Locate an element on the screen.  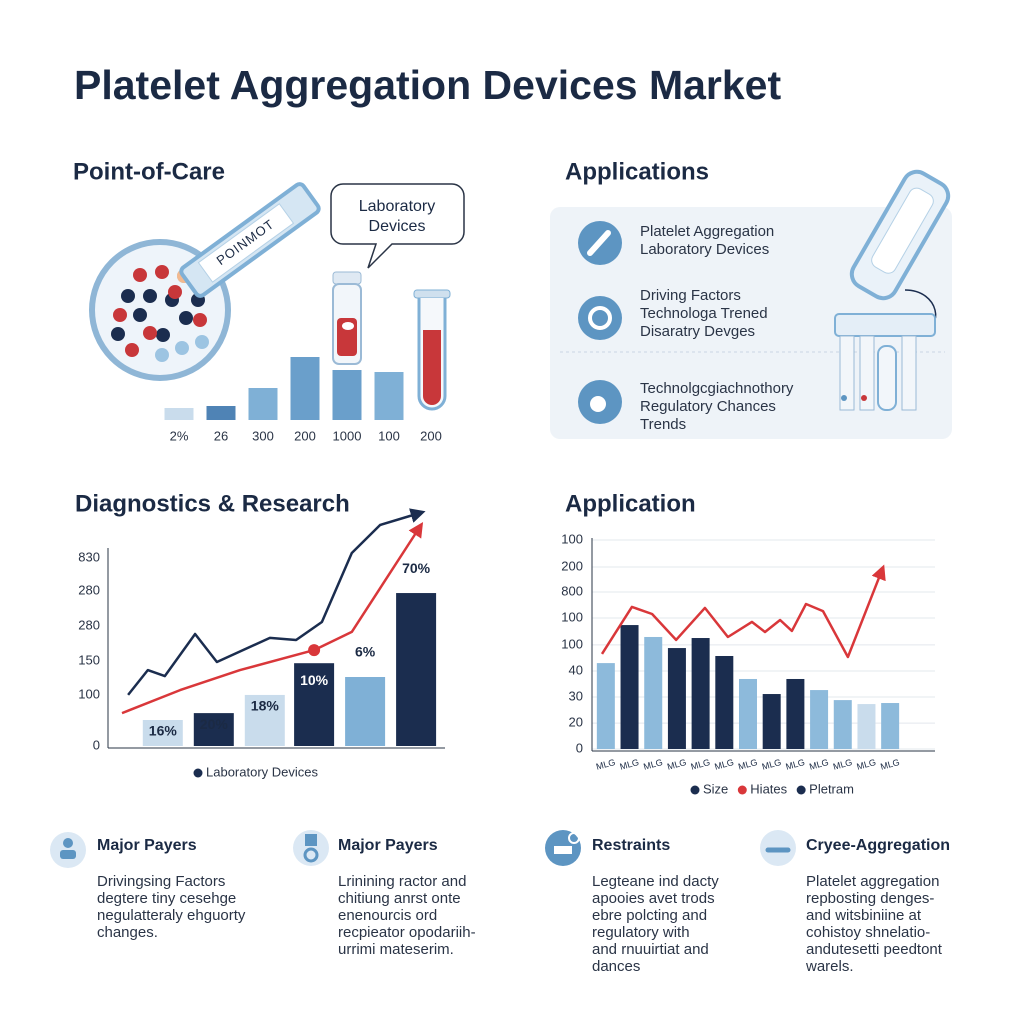
bar-annotation: 18% is located at coordinates (265, 706).